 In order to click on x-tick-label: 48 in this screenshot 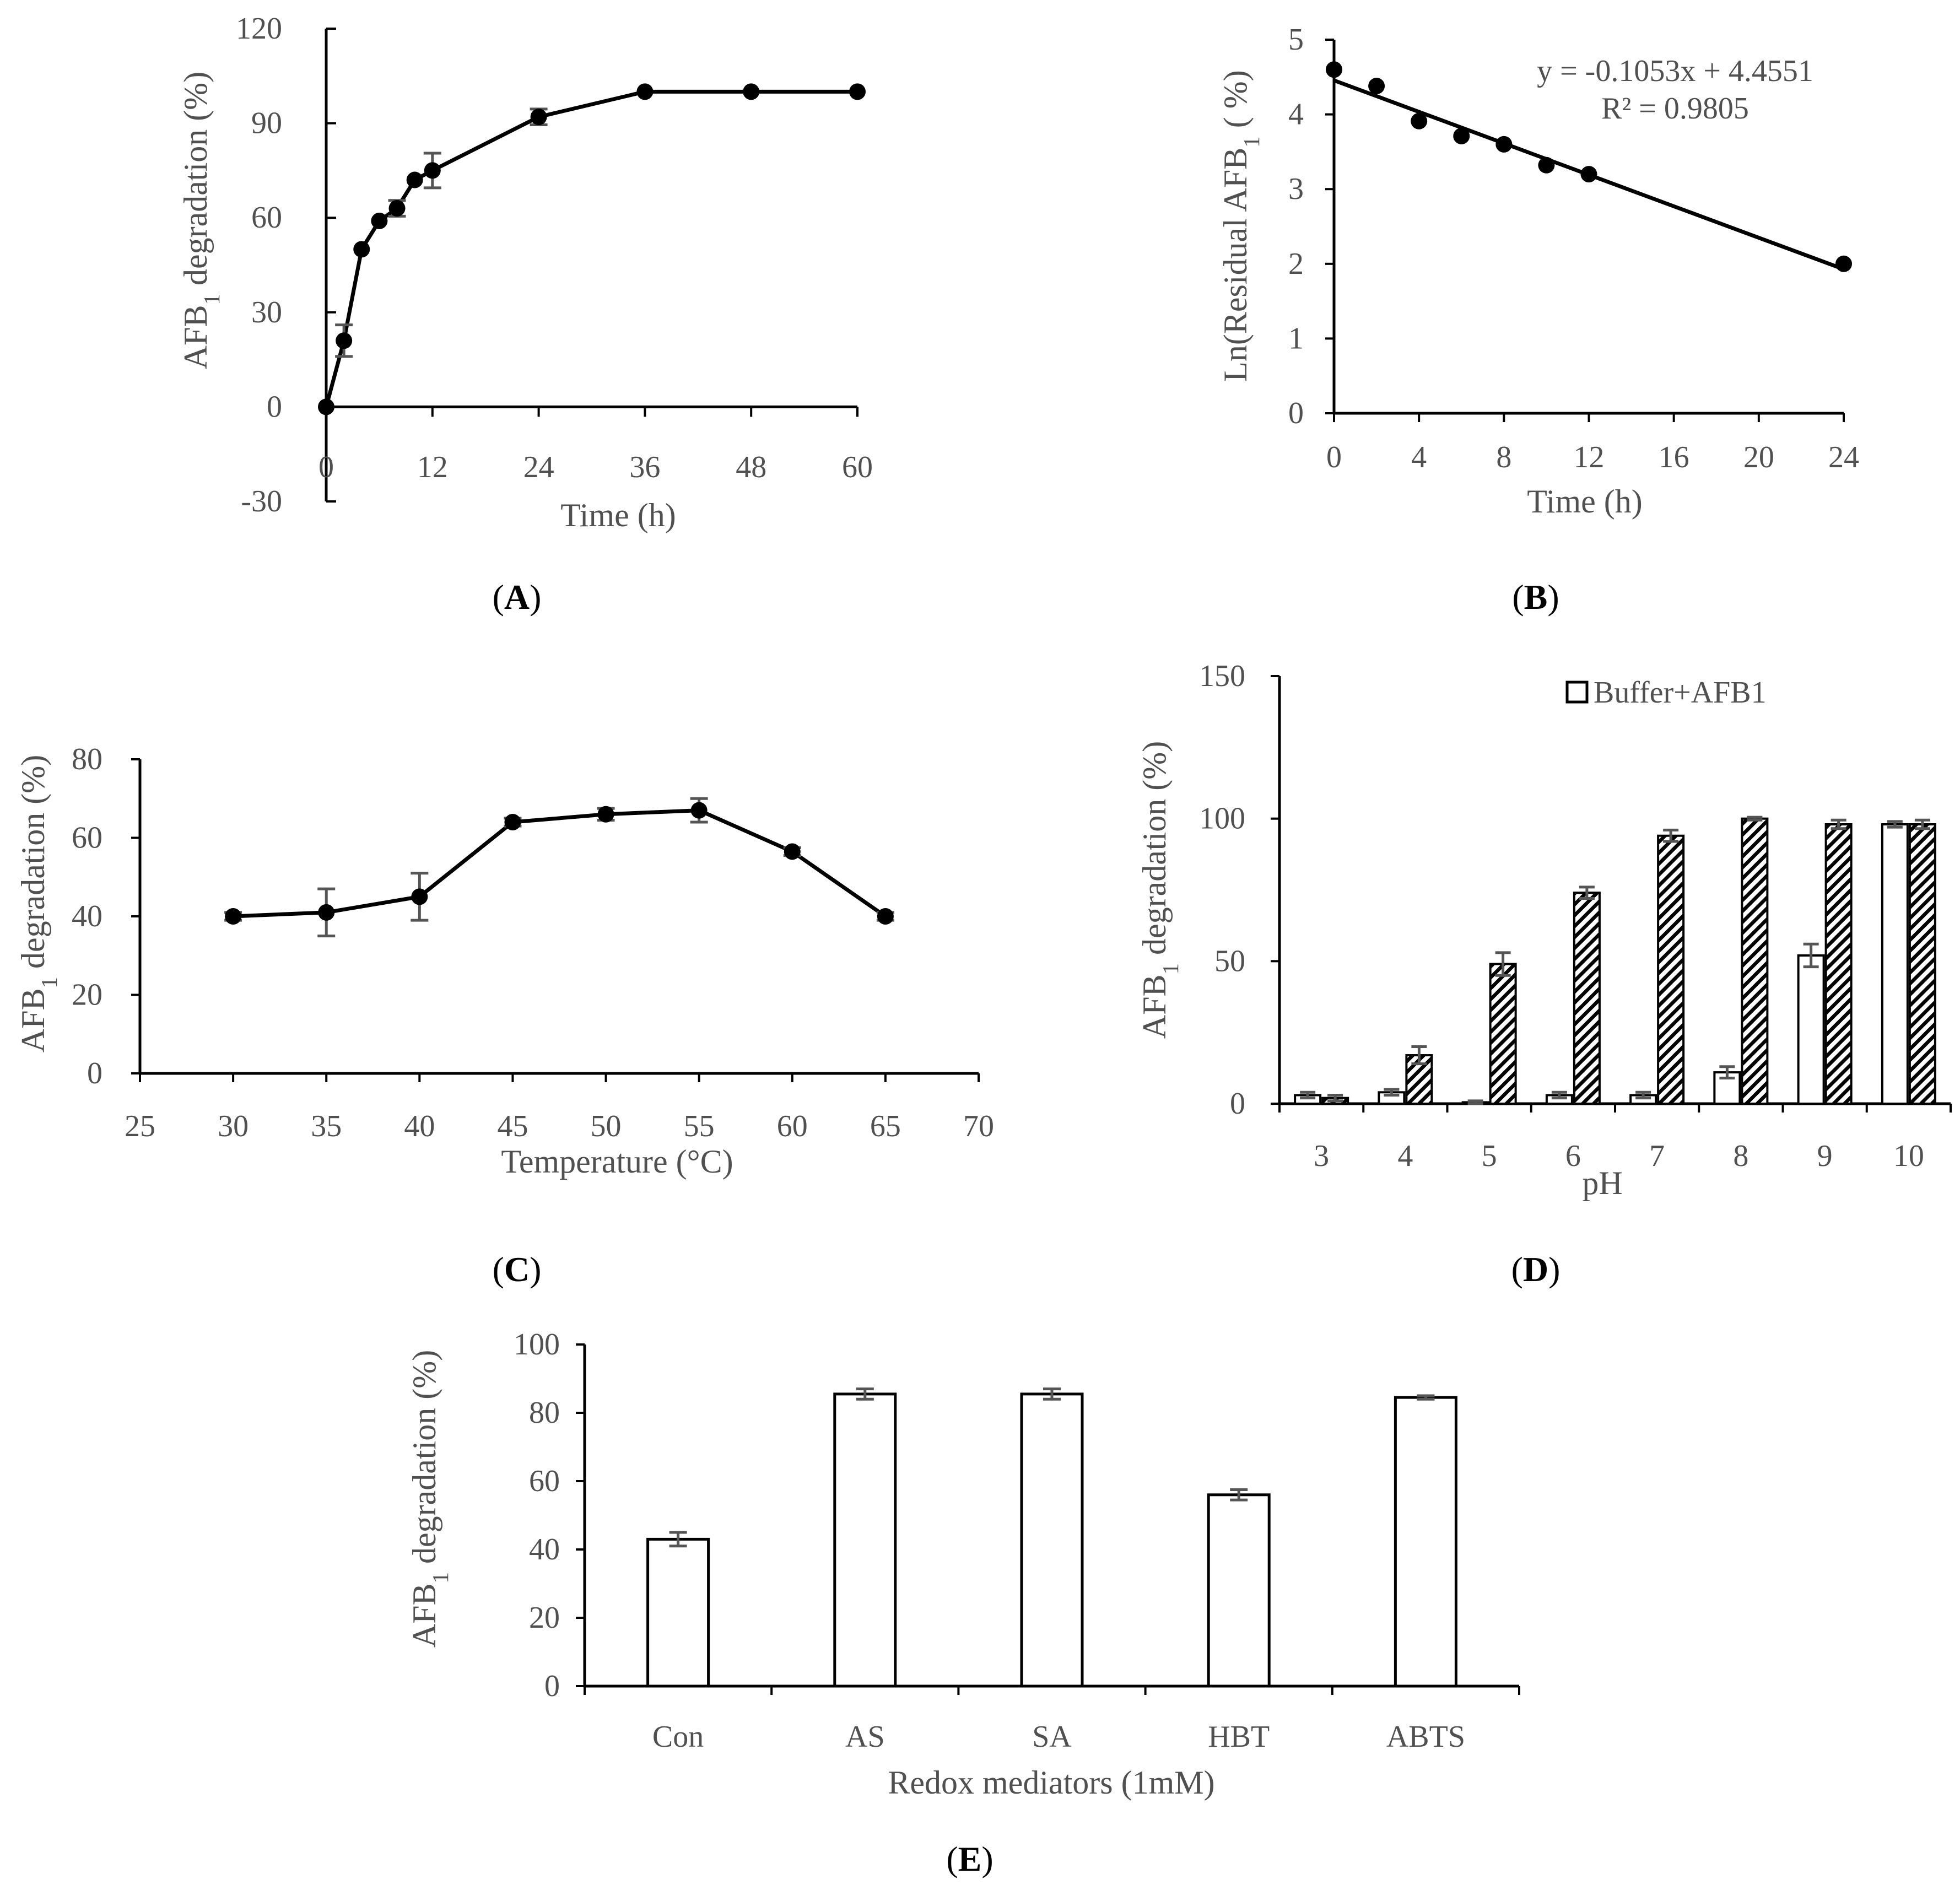, I will do `click(751, 467)`.